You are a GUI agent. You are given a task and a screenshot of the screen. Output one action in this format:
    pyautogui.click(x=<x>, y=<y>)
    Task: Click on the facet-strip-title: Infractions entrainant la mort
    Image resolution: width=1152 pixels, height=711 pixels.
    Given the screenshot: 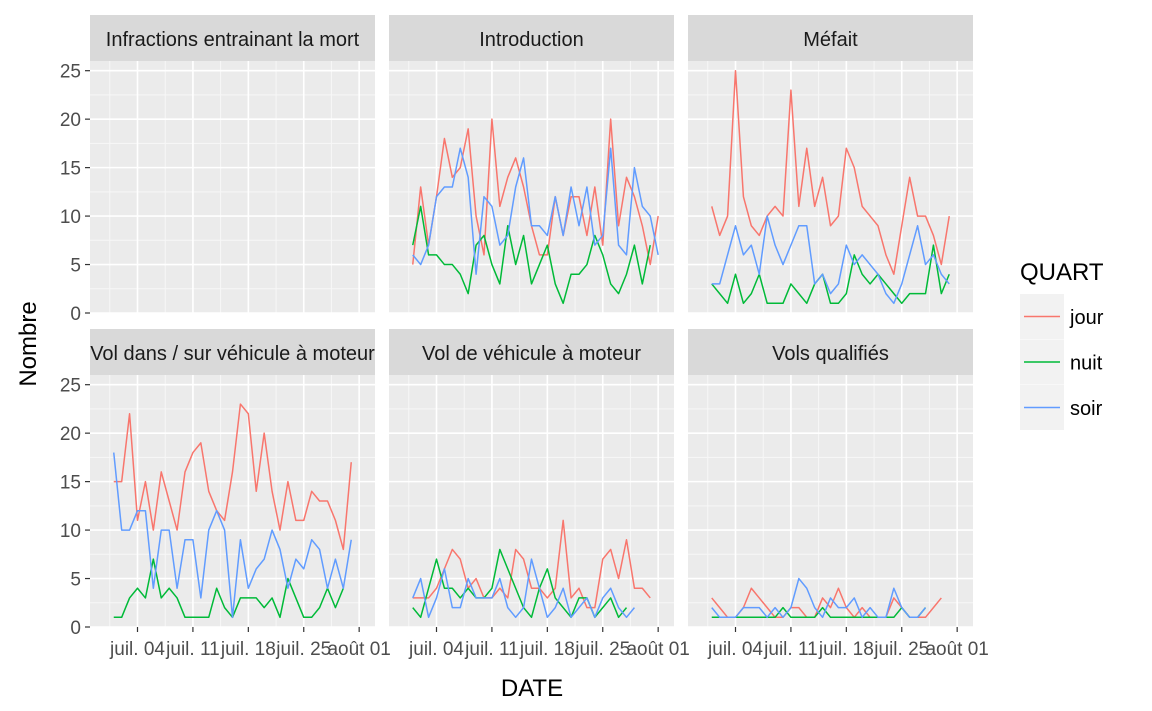 What is the action you would take?
    pyautogui.click(x=233, y=40)
    